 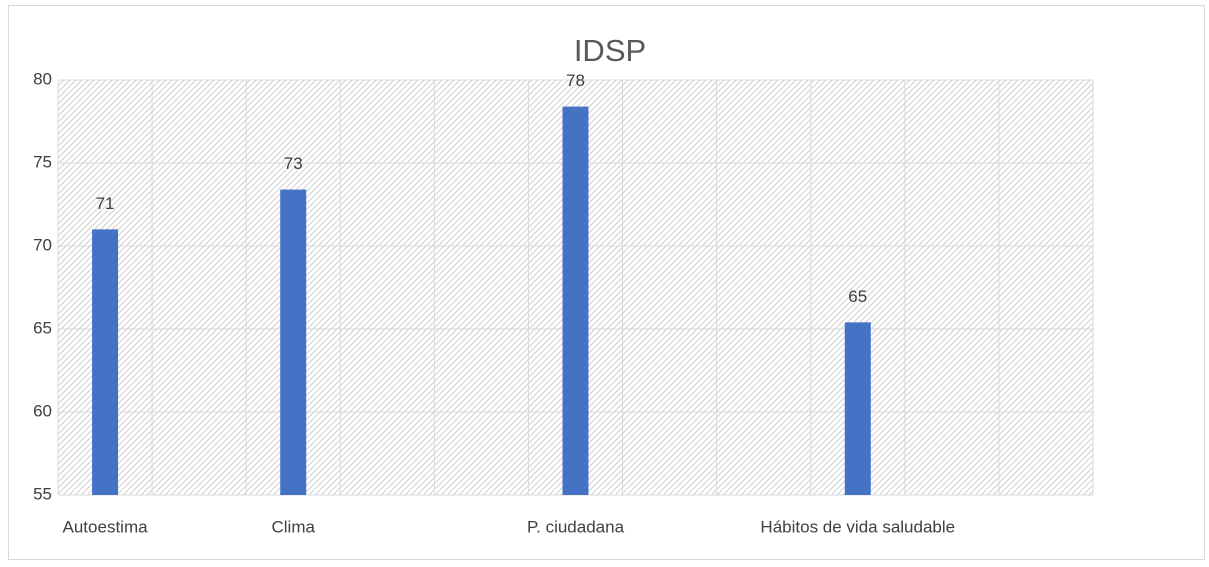 What do you see at coordinates (575, 80) in the screenshot?
I see `data-label: 78` at bounding box center [575, 80].